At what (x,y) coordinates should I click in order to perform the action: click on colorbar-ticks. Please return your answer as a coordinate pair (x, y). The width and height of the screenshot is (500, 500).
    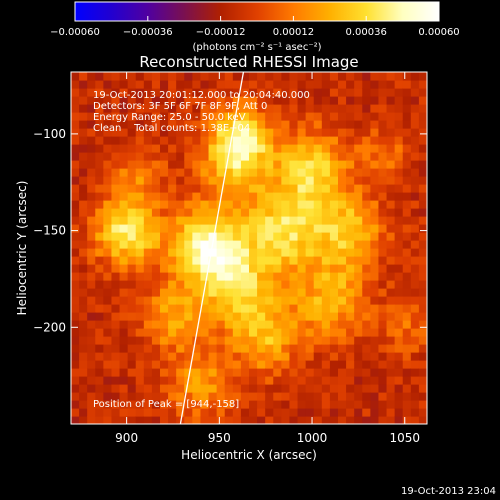
    Looking at the image, I should click on (257, 18).